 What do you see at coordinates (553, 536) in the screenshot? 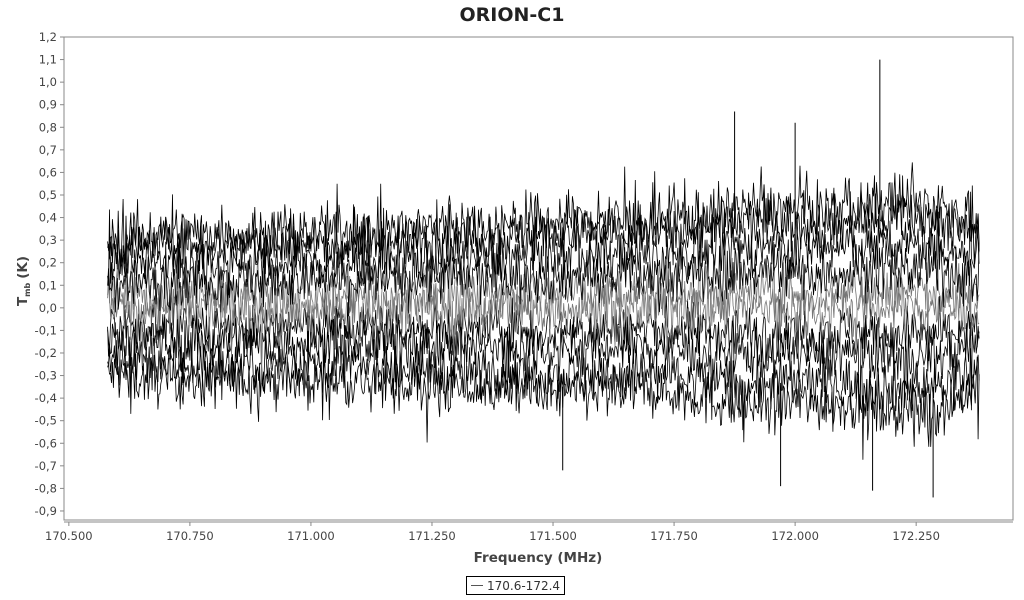
I see `x-tick-label: 171.500` at bounding box center [553, 536].